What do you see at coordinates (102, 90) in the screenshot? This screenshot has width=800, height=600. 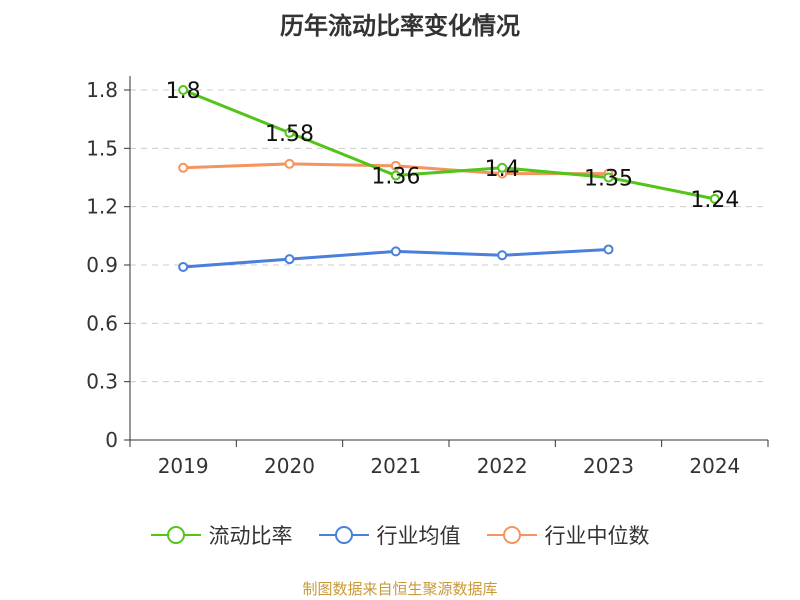 I see `y-tick-label: 1.8` at bounding box center [102, 90].